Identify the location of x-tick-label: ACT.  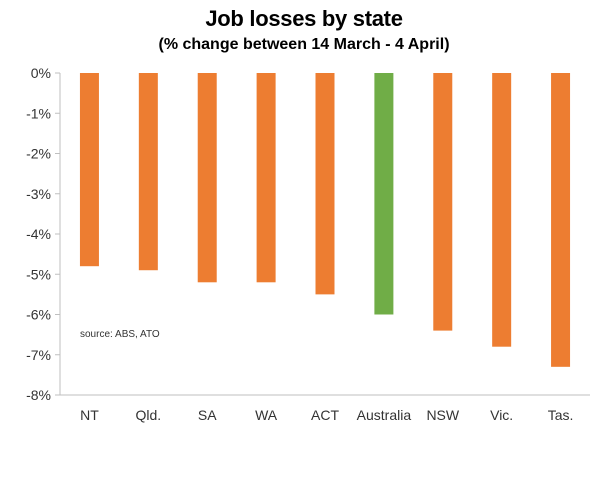
(325, 415).